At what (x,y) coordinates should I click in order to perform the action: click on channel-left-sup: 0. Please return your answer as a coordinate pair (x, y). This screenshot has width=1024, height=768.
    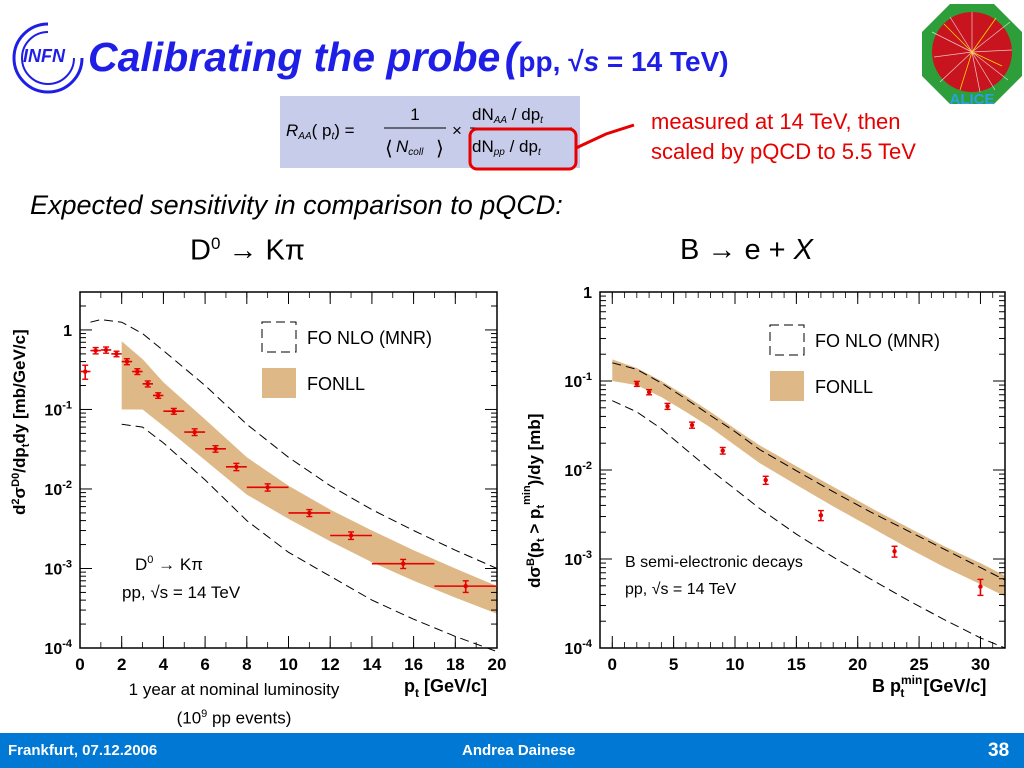
    Looking at the image, I should click on (215, 243).